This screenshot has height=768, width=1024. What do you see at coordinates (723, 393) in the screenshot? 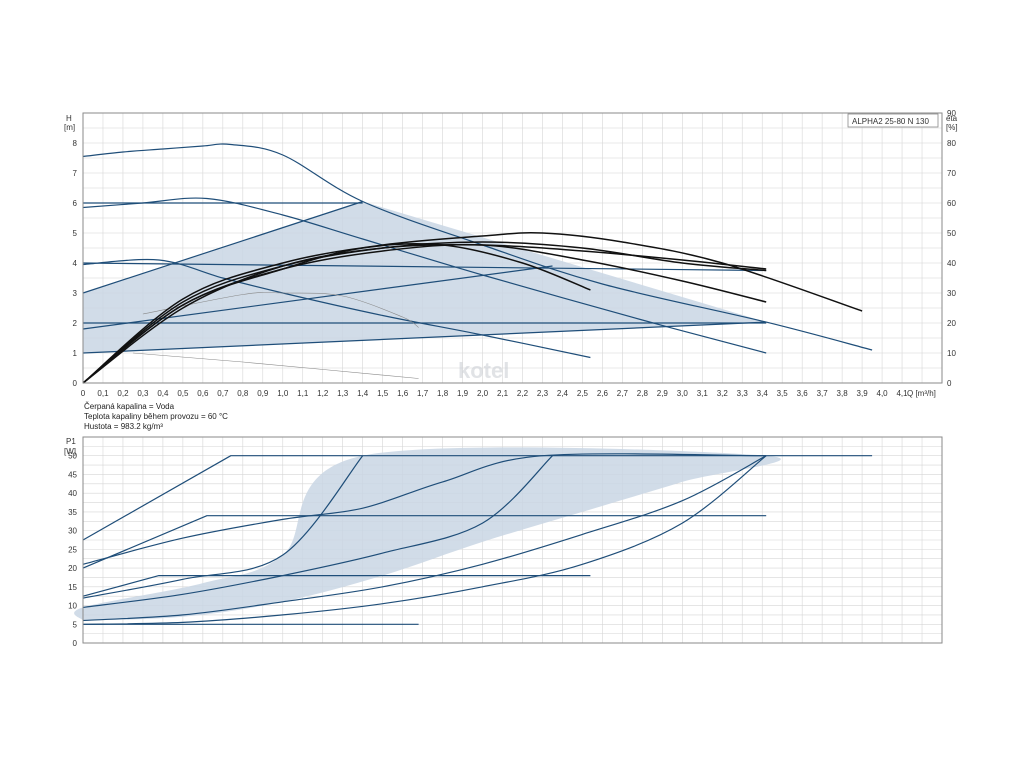
I see `x-tick-label: 3,2` at bounding box center [723, 393].